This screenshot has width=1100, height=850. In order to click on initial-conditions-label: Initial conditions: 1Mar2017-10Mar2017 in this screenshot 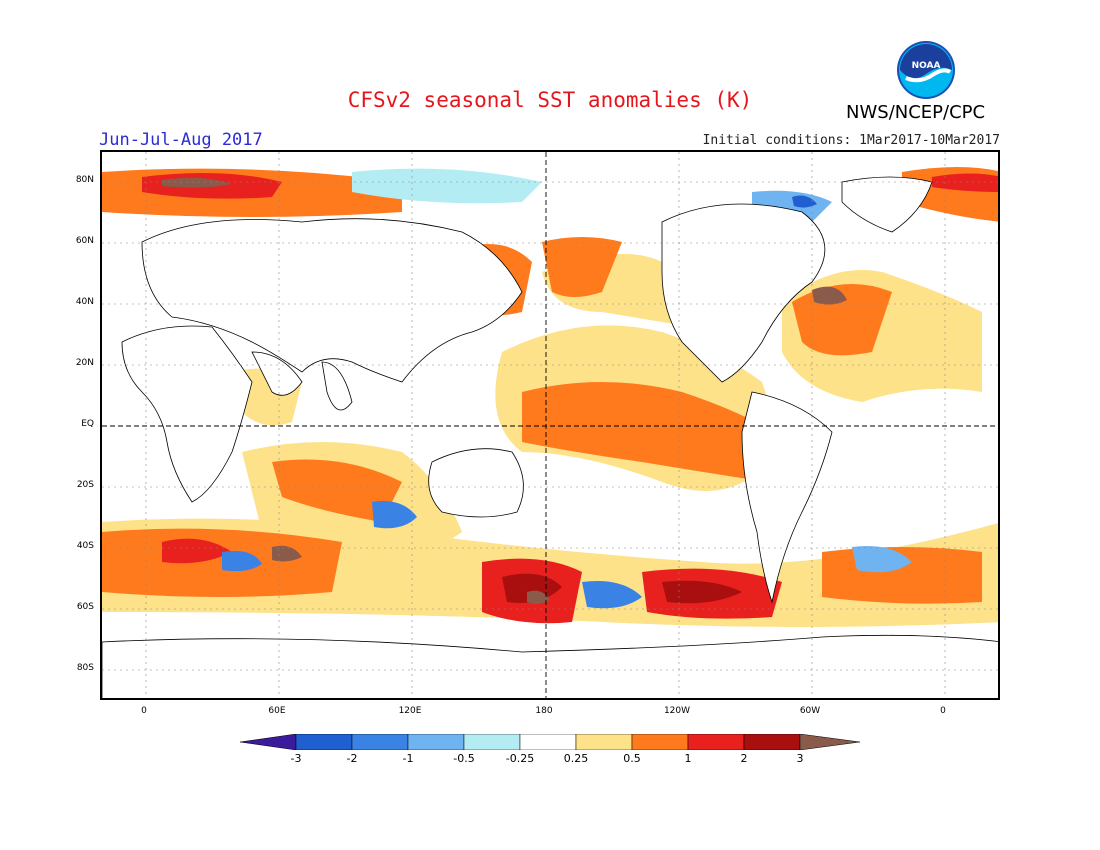, I will do `click(851, 140)`.